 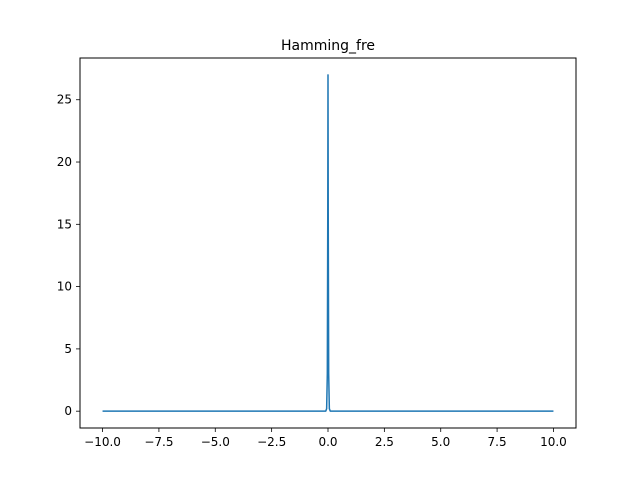 I want to click on y-tick-label: 15, so click(x=64, y=224).